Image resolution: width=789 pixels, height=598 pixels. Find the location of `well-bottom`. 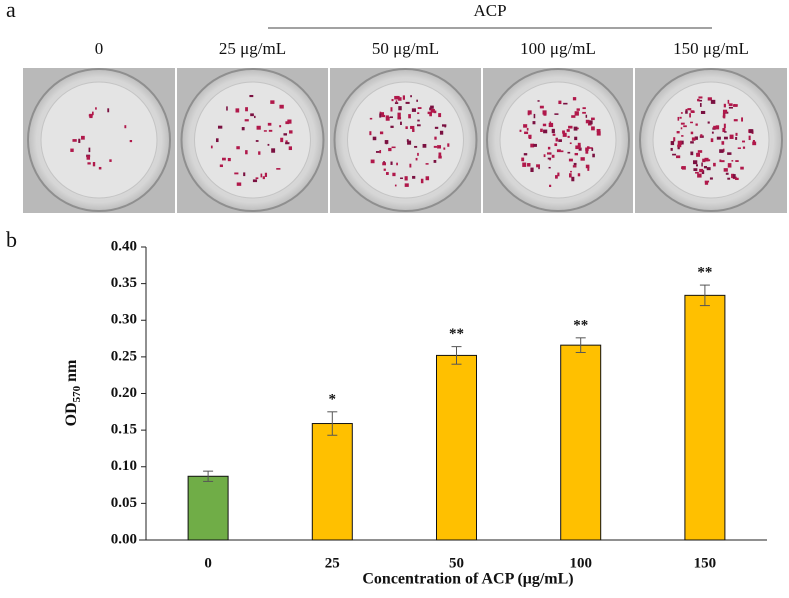

well-bottom is located at coordinates (405, 140).